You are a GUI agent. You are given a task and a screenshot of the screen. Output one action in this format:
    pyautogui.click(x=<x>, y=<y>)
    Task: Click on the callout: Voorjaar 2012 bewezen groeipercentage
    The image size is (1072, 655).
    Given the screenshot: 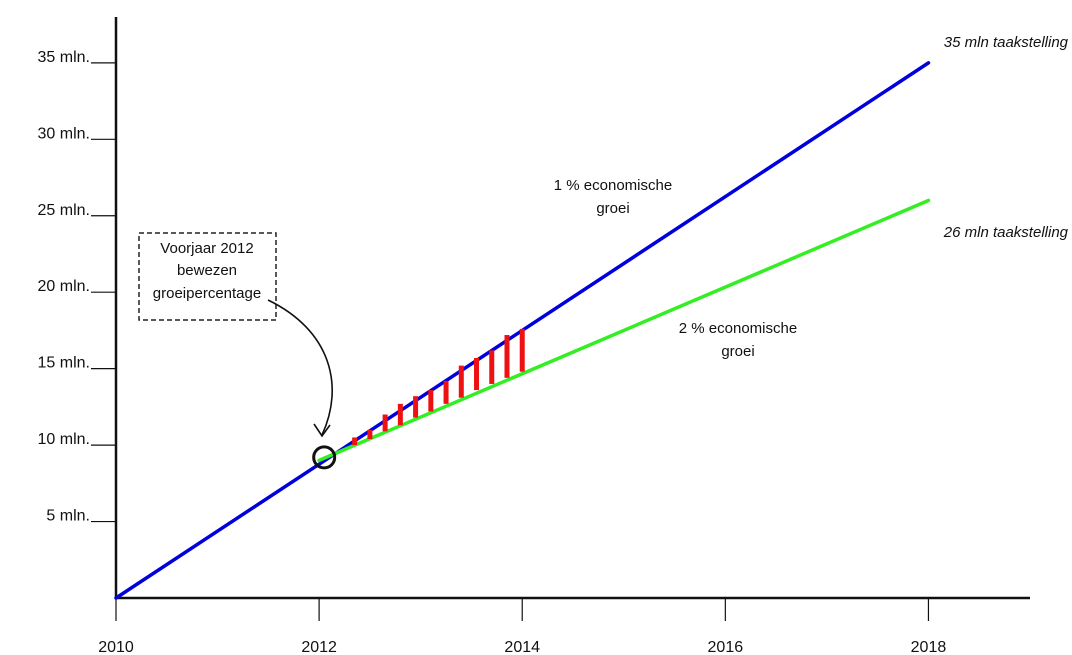 What is the action you would take?
    pyautogui.click(x=207, y=276)
    